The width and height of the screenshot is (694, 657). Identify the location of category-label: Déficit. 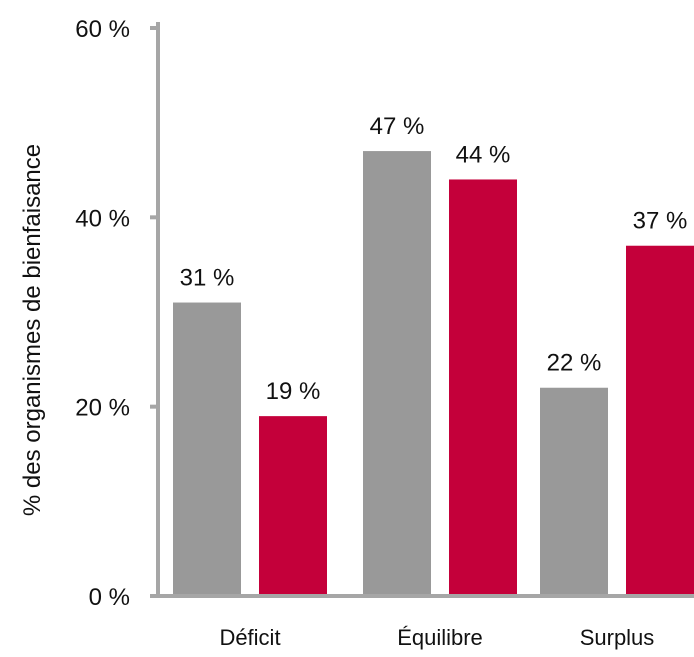
(249, 637).